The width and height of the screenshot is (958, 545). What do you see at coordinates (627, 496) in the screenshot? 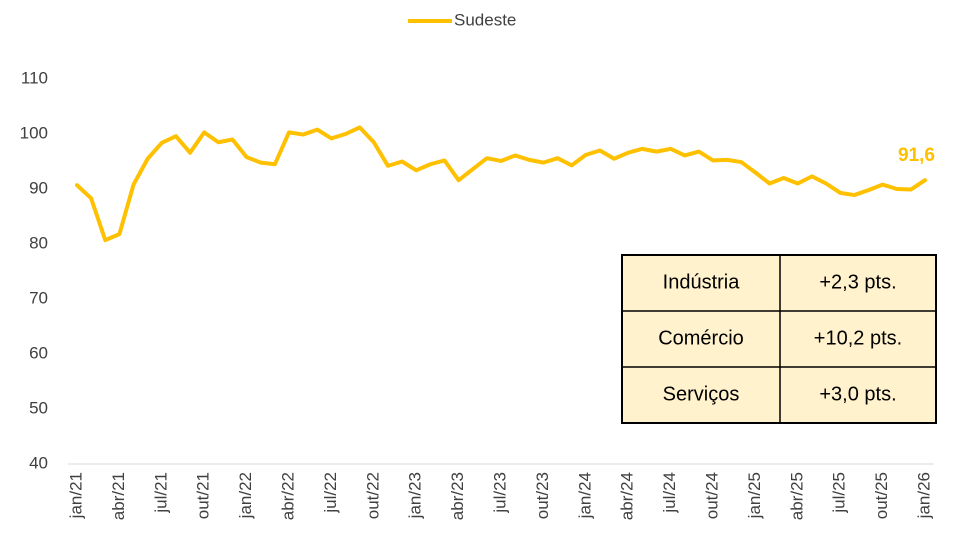
I see `x-tick-label: abr/24` at bounding box center [627, 496].